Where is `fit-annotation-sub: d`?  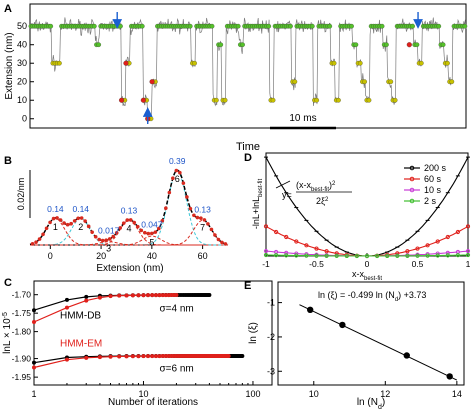 fit-annotation-sub: d is located at coordinates (396, 300).